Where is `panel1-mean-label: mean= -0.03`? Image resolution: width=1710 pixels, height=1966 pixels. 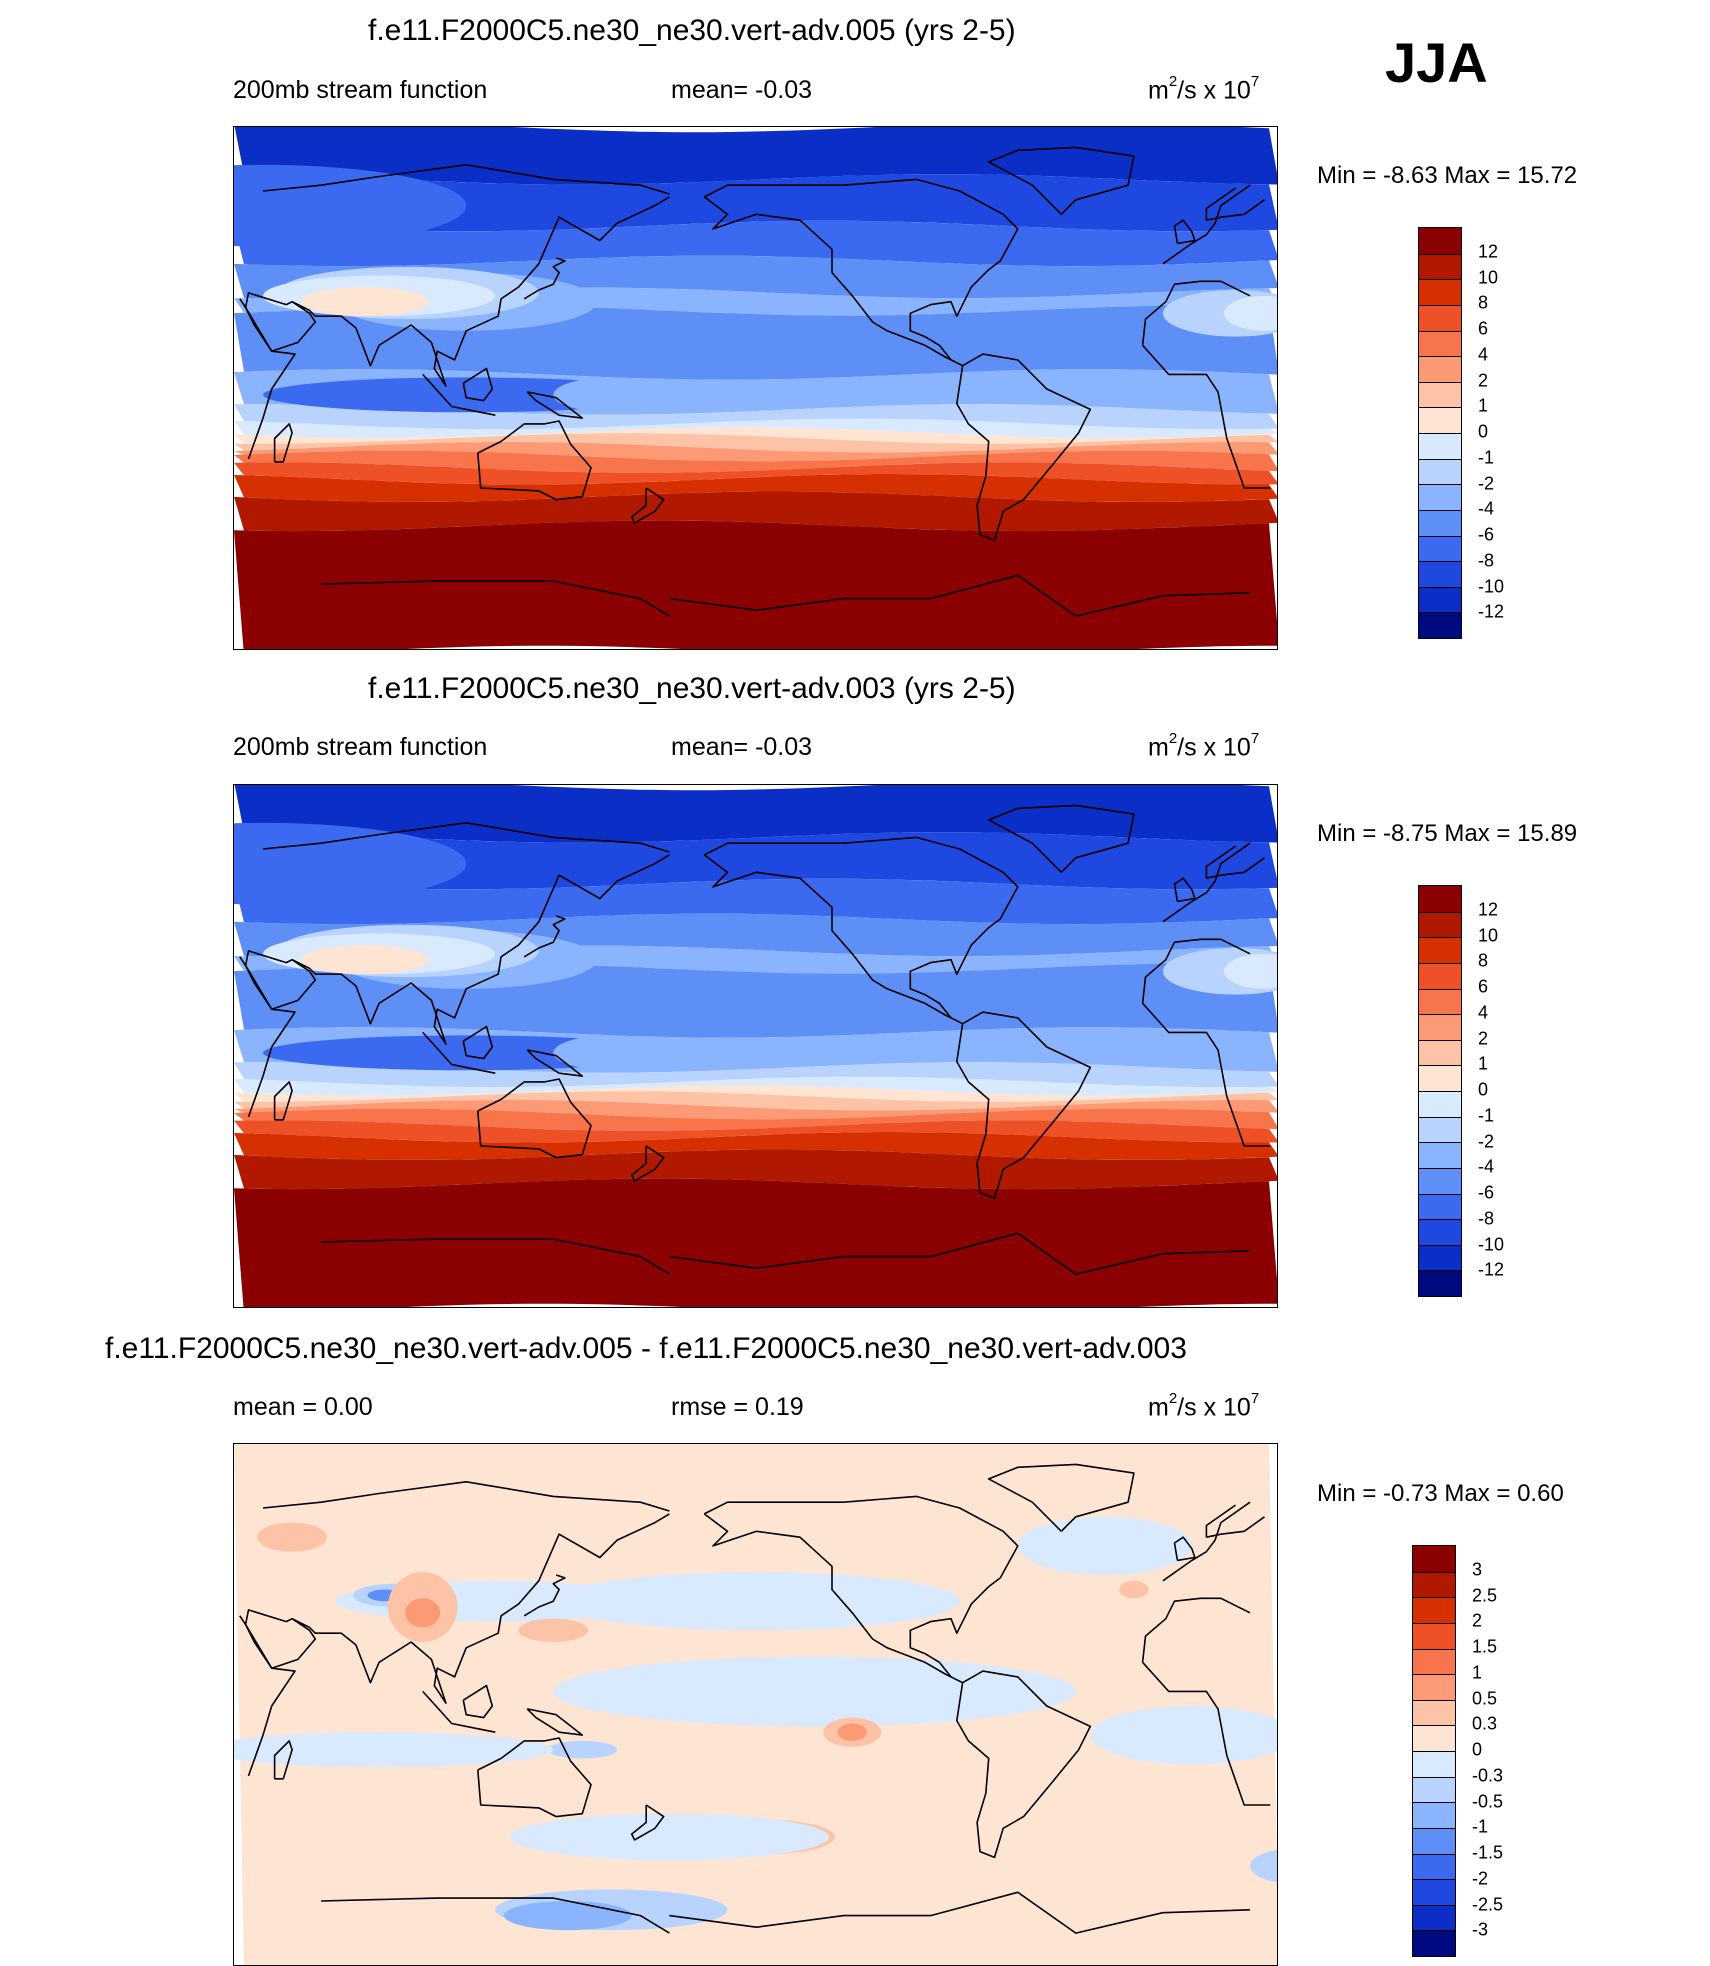 panel1-mean-label: mean= -0.03 is located at coordinates (742, 90).